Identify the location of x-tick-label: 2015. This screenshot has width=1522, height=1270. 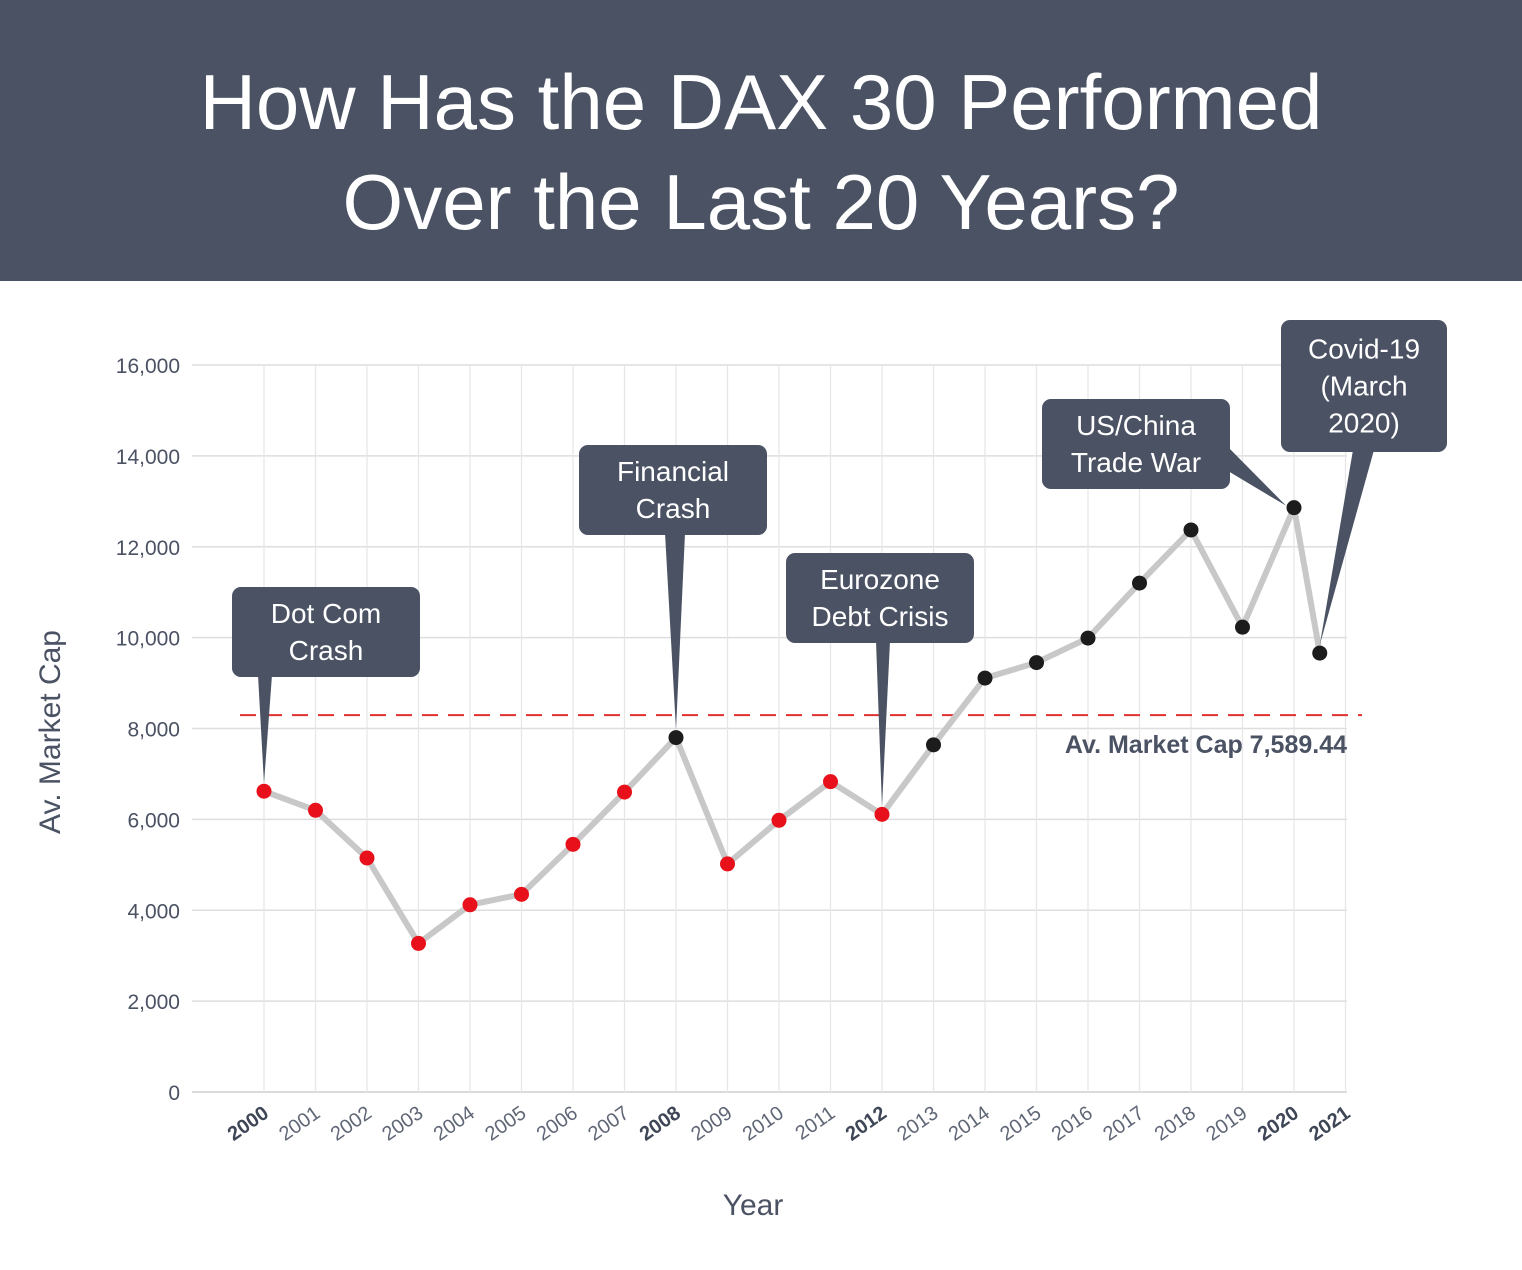
(1020, 1124).